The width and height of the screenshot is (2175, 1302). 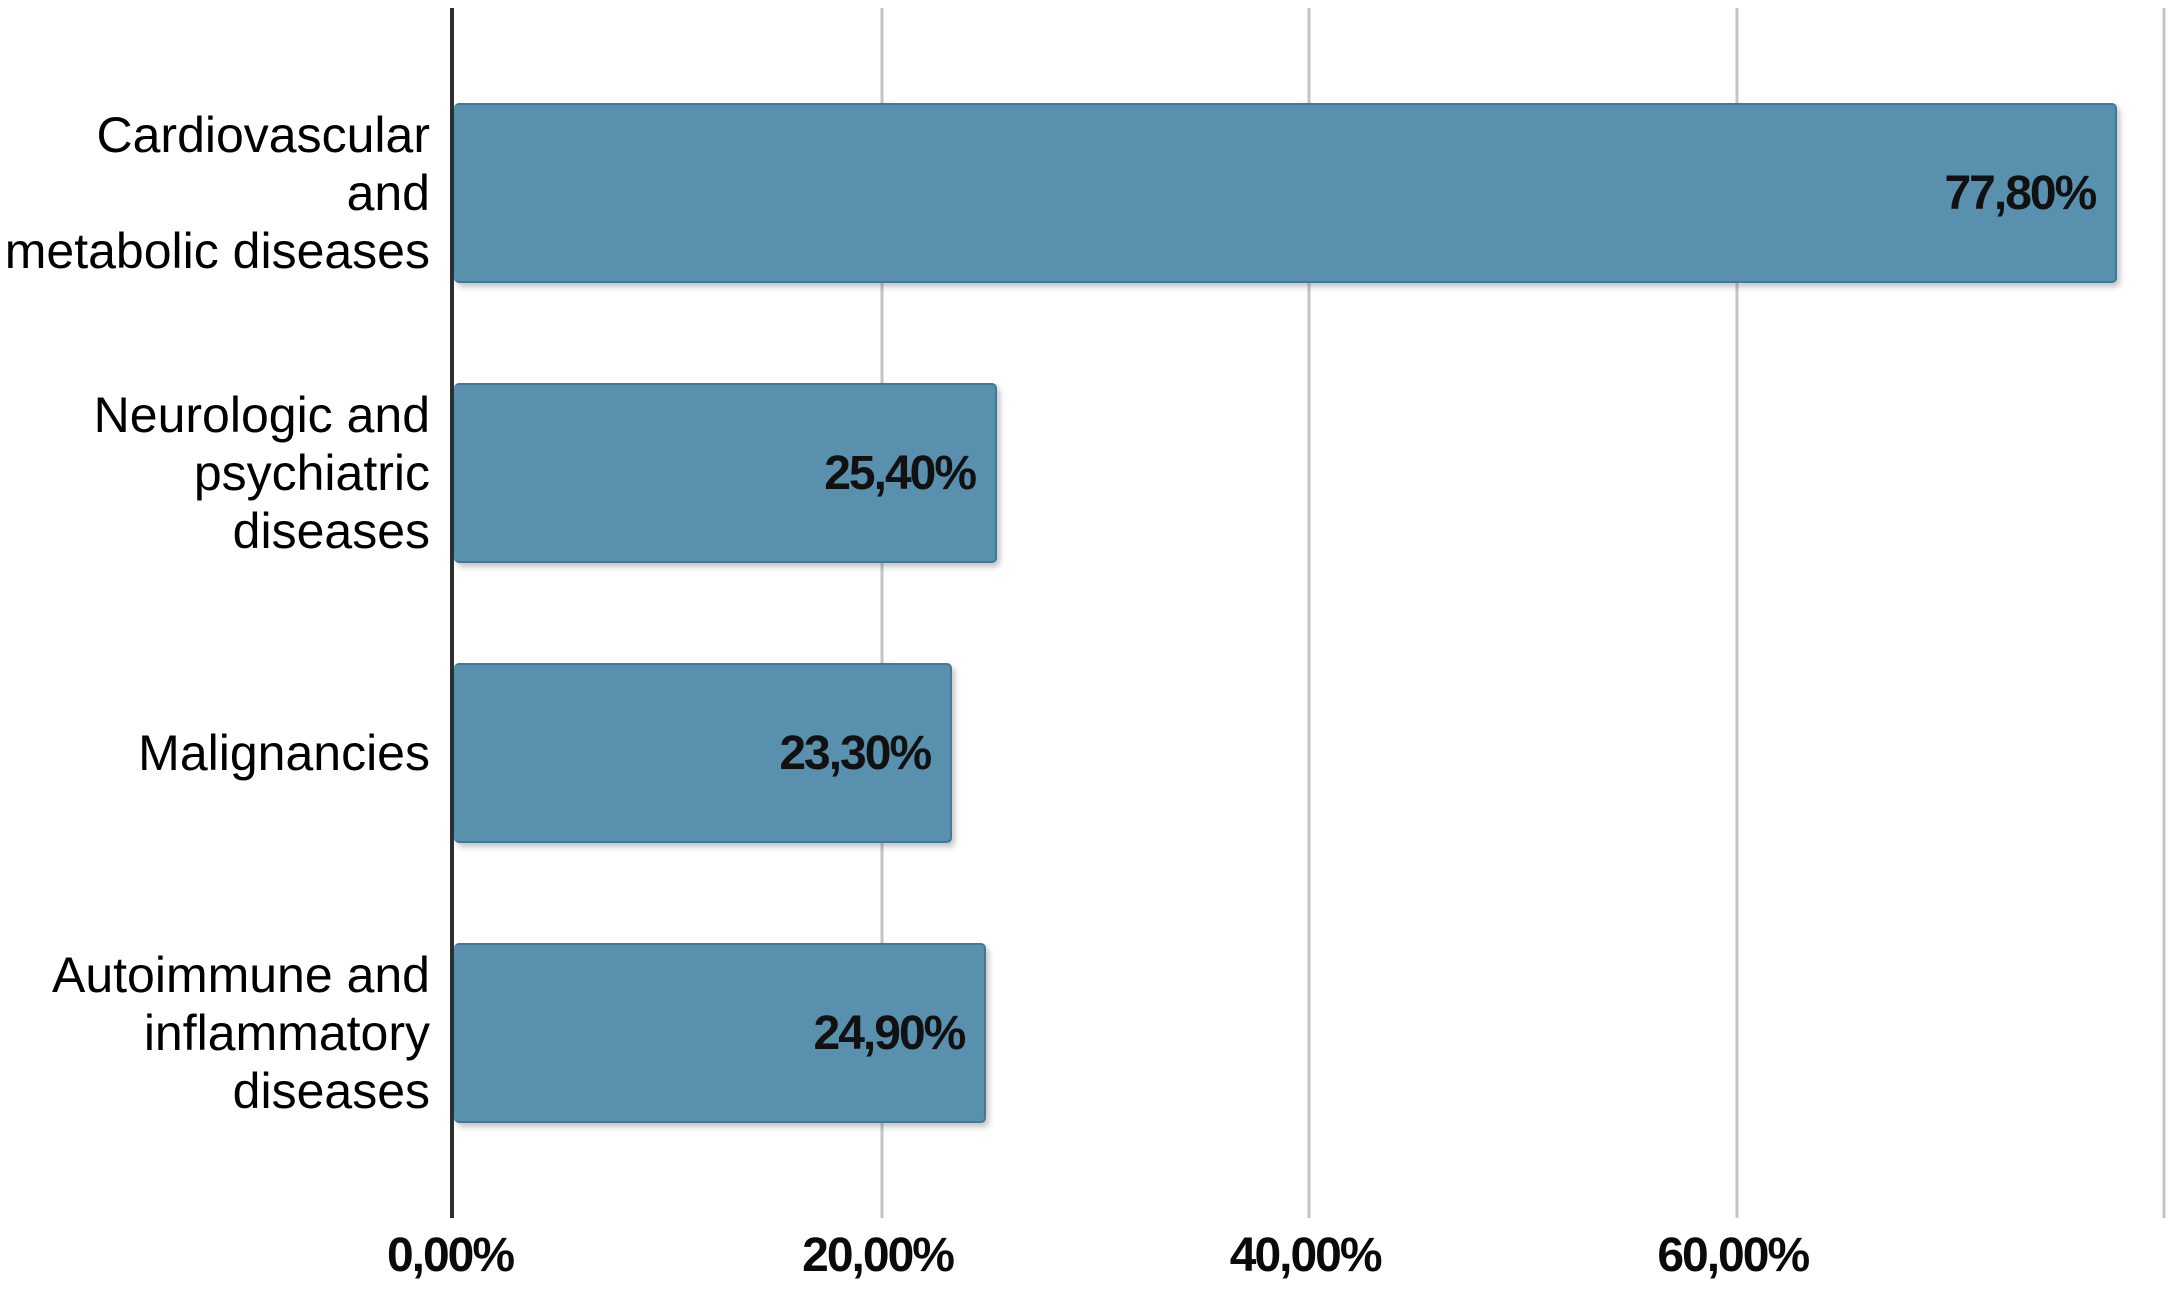 What do you see at coordinates (450, 1255) in the screenshot?
I see `x-tick-0: 0,00%` at bounding box center [450, 1255].